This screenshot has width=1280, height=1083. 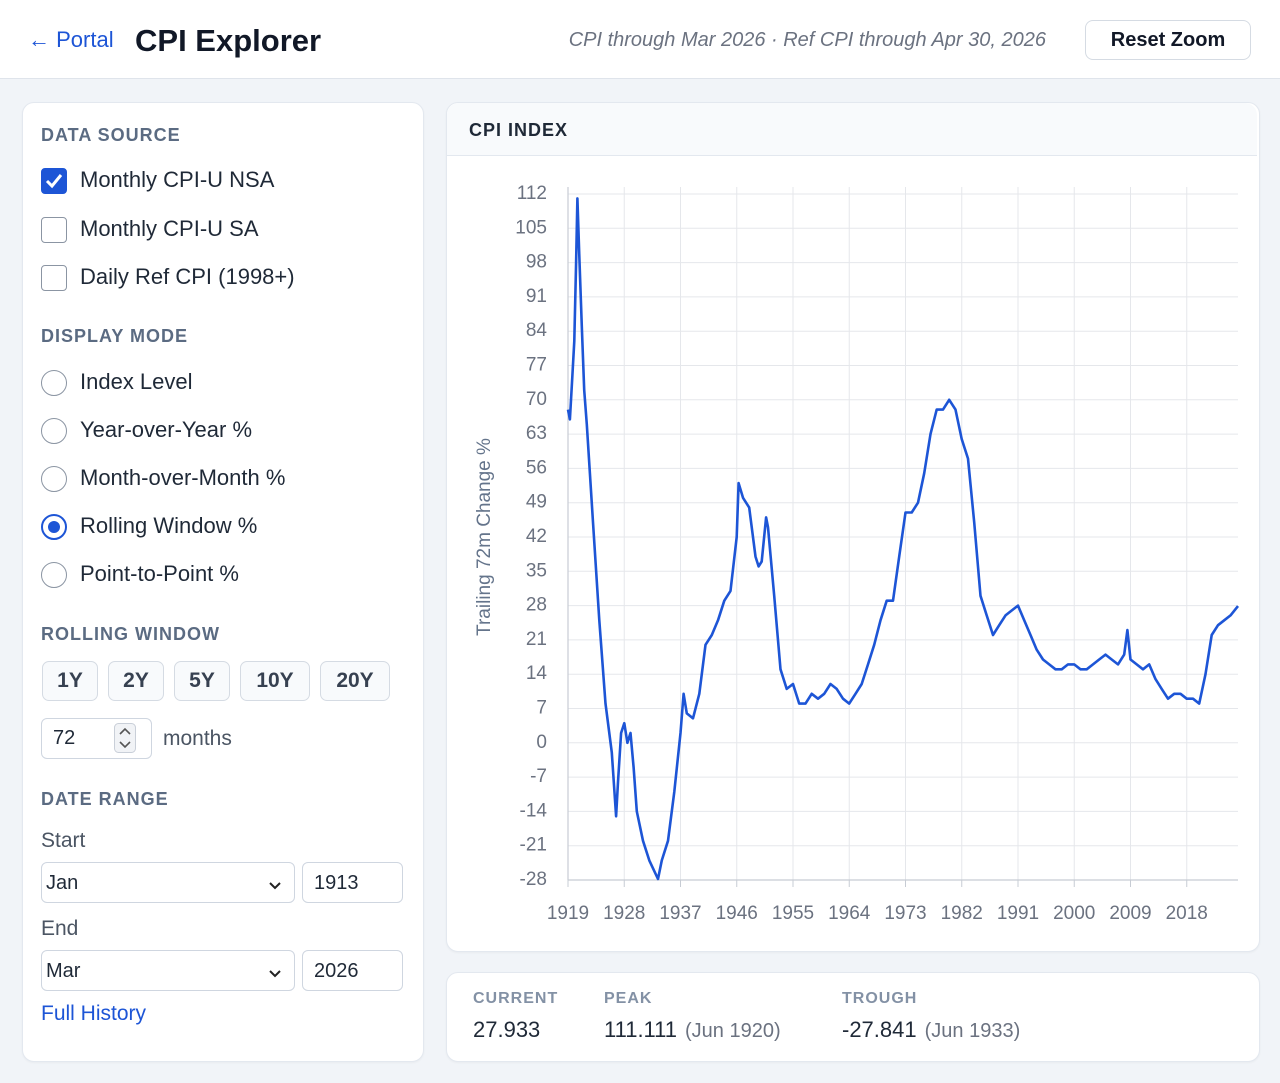 What do you see at coordinates (1018, 913) in the screenshot?
I see `x-tick-label: 1991` at bounding box center [1018, 913].